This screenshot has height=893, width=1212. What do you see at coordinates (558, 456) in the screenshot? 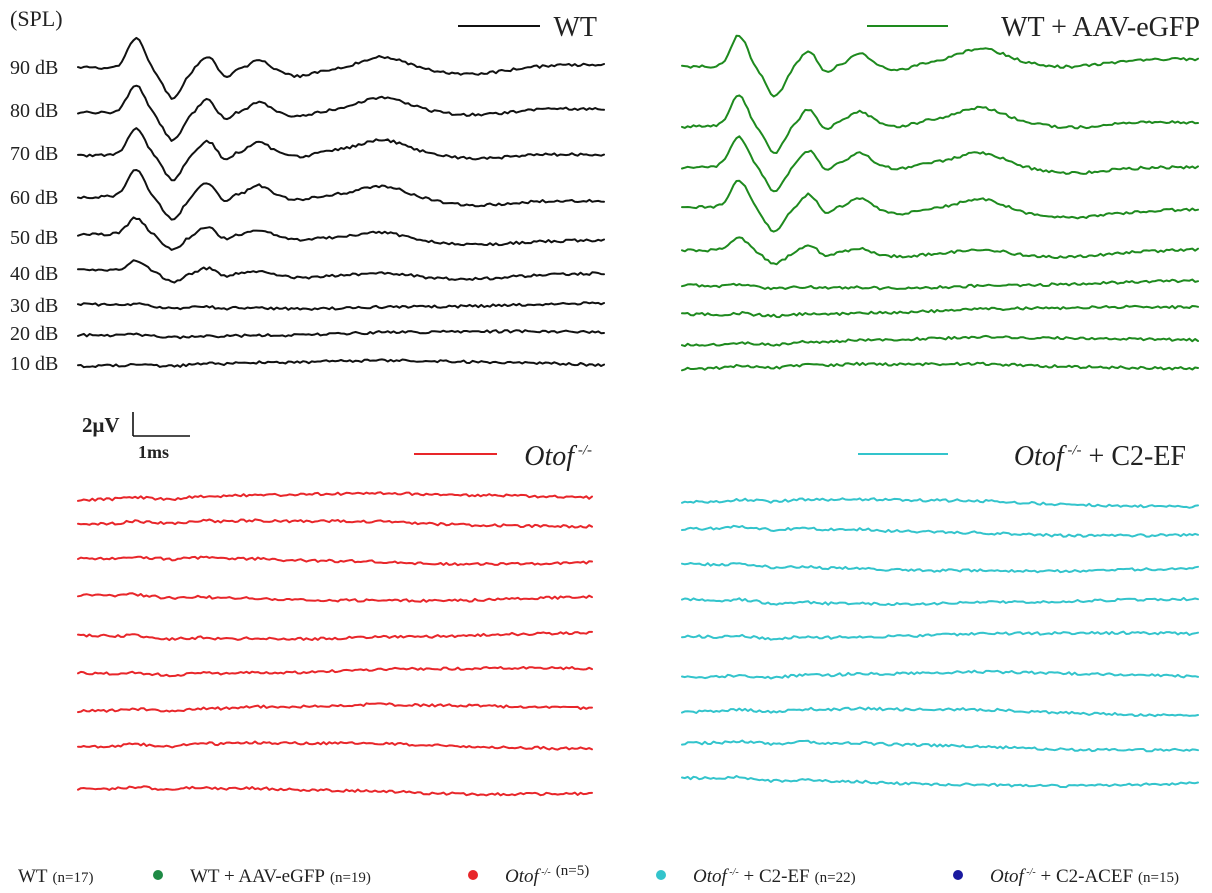
I see `legend-label-otof-ko: Otof -/-` at bounding box center [558, 456].